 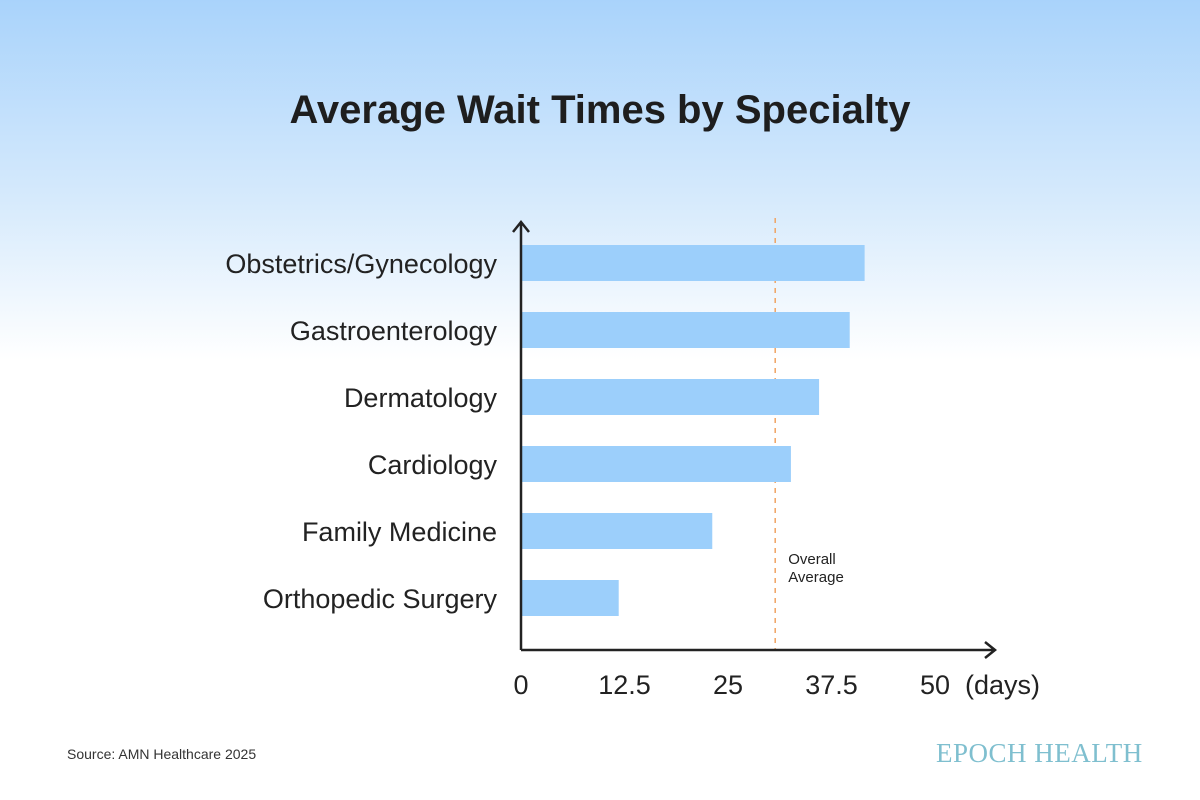 What do you see at coordinates (433, 465) in the screenshot?
I see `category-label: Cardiology` at bounding box center [433, 465].